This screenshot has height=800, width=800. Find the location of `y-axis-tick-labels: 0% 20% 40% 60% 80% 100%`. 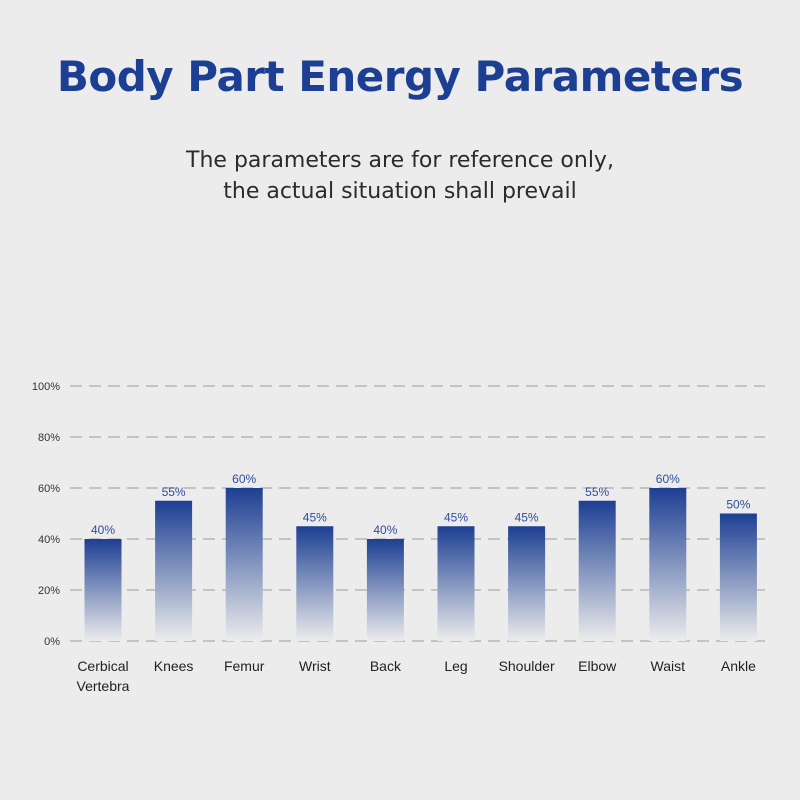

y-axis-tick-labels: 0% 20% 40% 60% 80% 100% is located at coordinates (46, 514).